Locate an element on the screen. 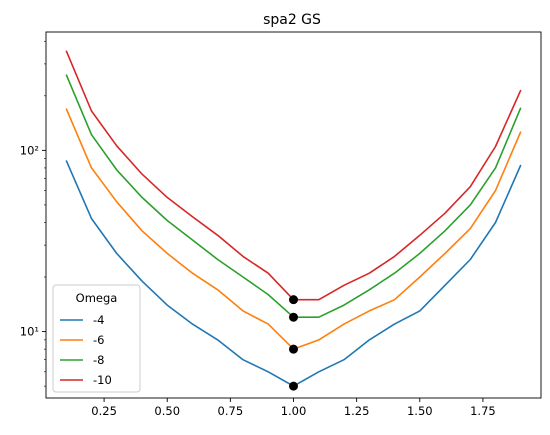 The width and height of the screenshot is (550, 435). x-axis: 0.25 0.50 0.75 1.00 1.25 1.50 1.75 is located at coordinates (293, 408).